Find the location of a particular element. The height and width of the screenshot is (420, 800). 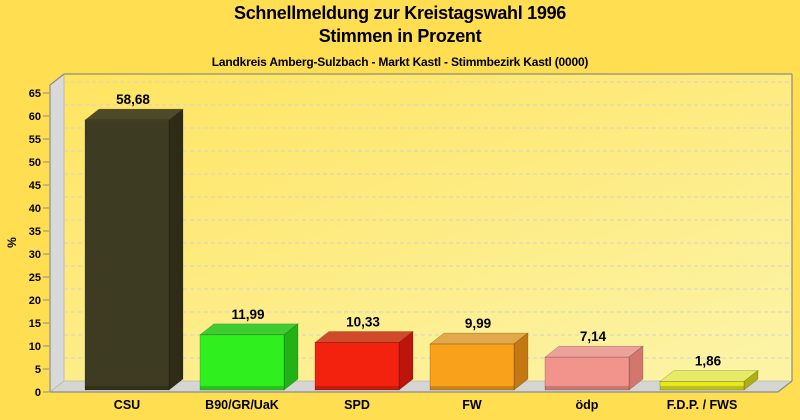

bar-spd: 10,33 SPD is located at coordinates (364, 363).